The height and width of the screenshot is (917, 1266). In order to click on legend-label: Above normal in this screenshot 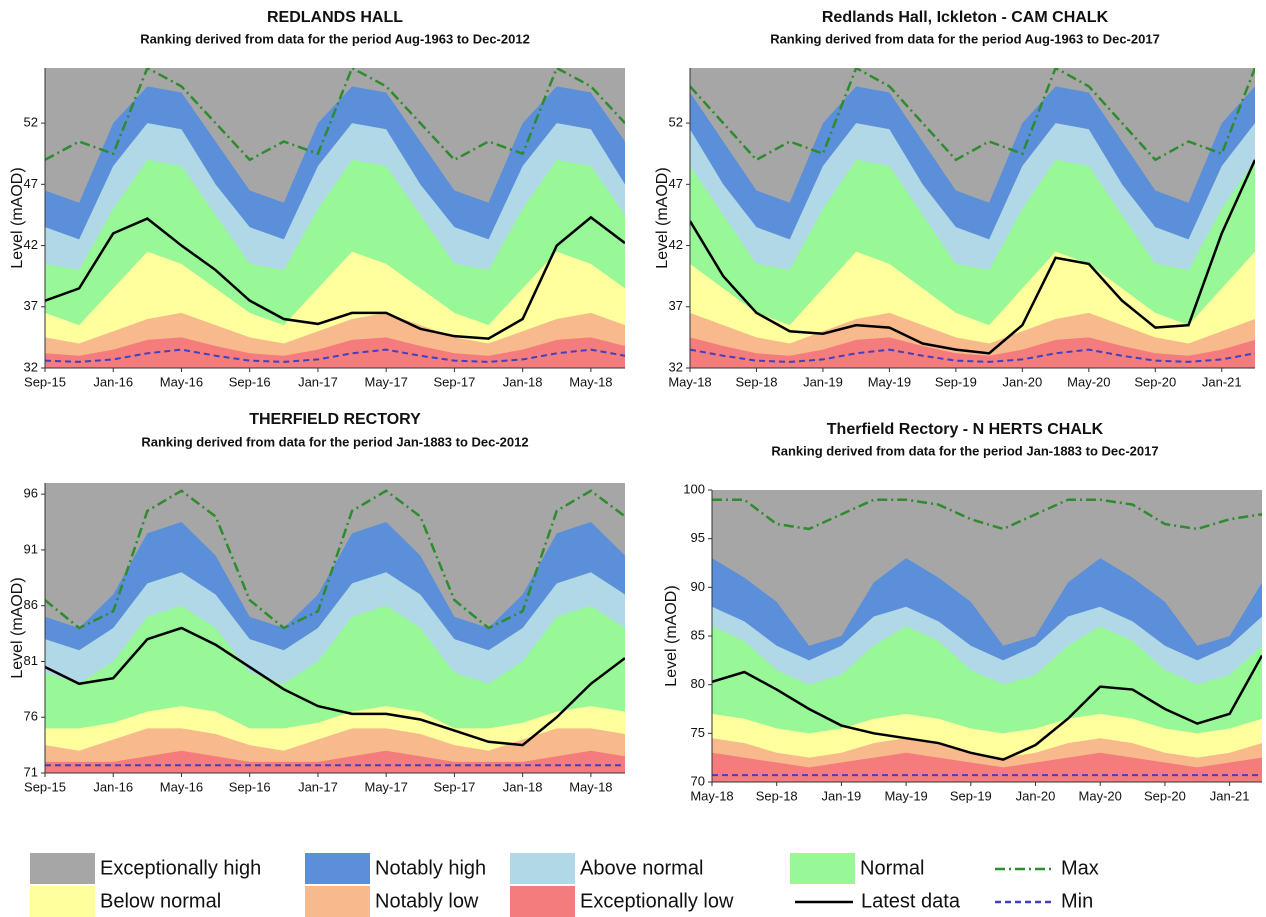, I will do `click(641, 868)`.